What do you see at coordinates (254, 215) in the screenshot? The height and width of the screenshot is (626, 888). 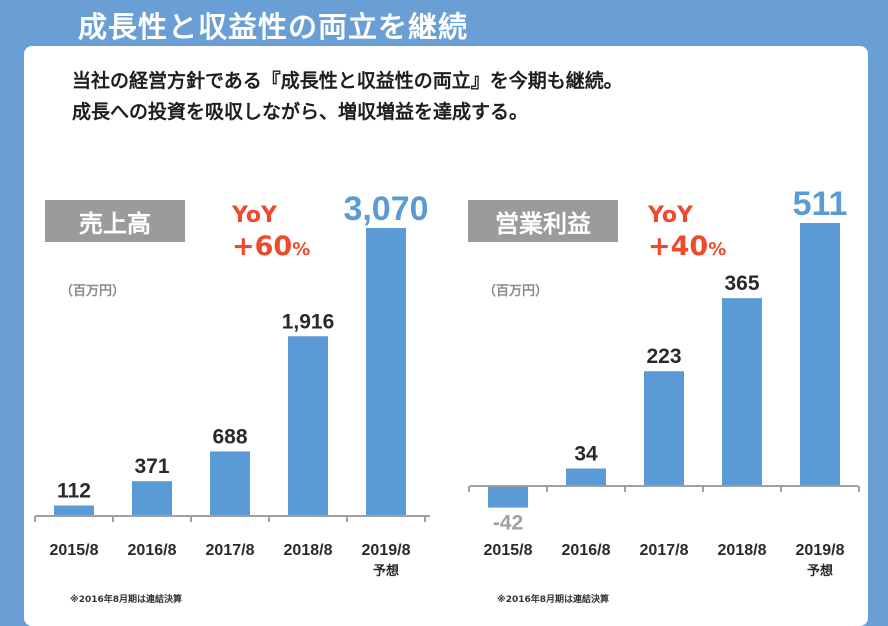 I see `sales-yoy-label: YoY` at bounding box center [254, 215].